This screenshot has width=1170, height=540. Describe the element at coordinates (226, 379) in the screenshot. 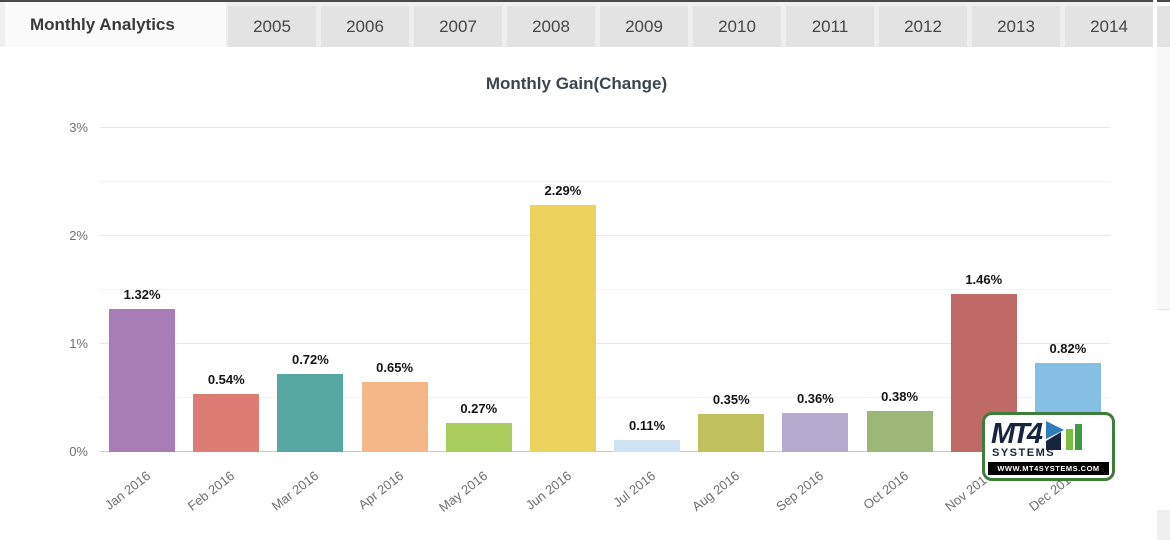

I see `bar-value-label: 0.54%` at that location.